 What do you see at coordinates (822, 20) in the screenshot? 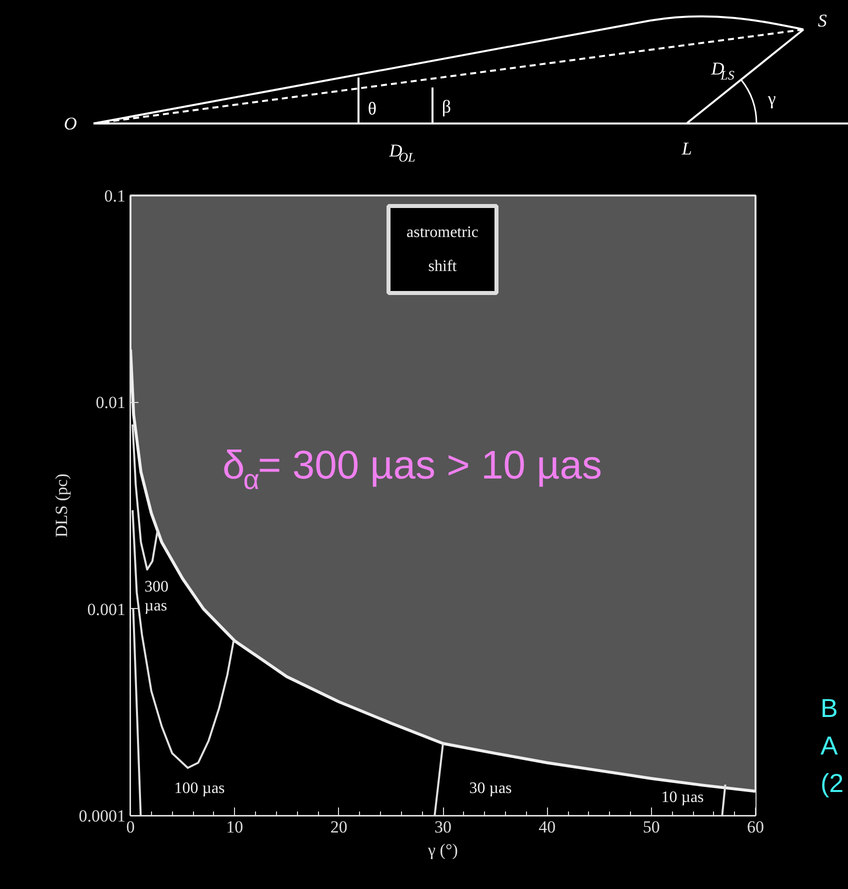
I see `text: S` at bounding box center [822, 20].